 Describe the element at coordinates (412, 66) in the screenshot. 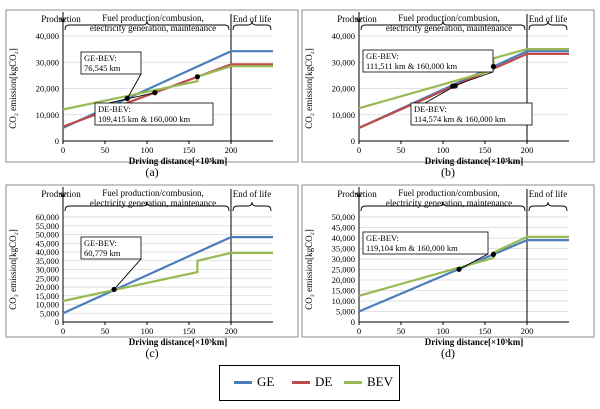

I see `annotation-text: 111,511 km & 160,000 km` at that location.